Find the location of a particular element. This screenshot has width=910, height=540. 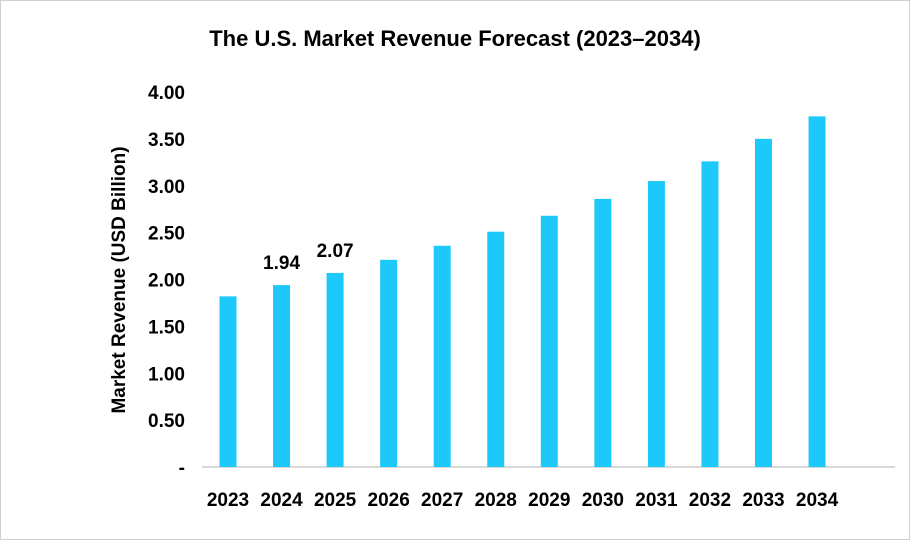

bar-2026 is located at coordinates (389, 363).